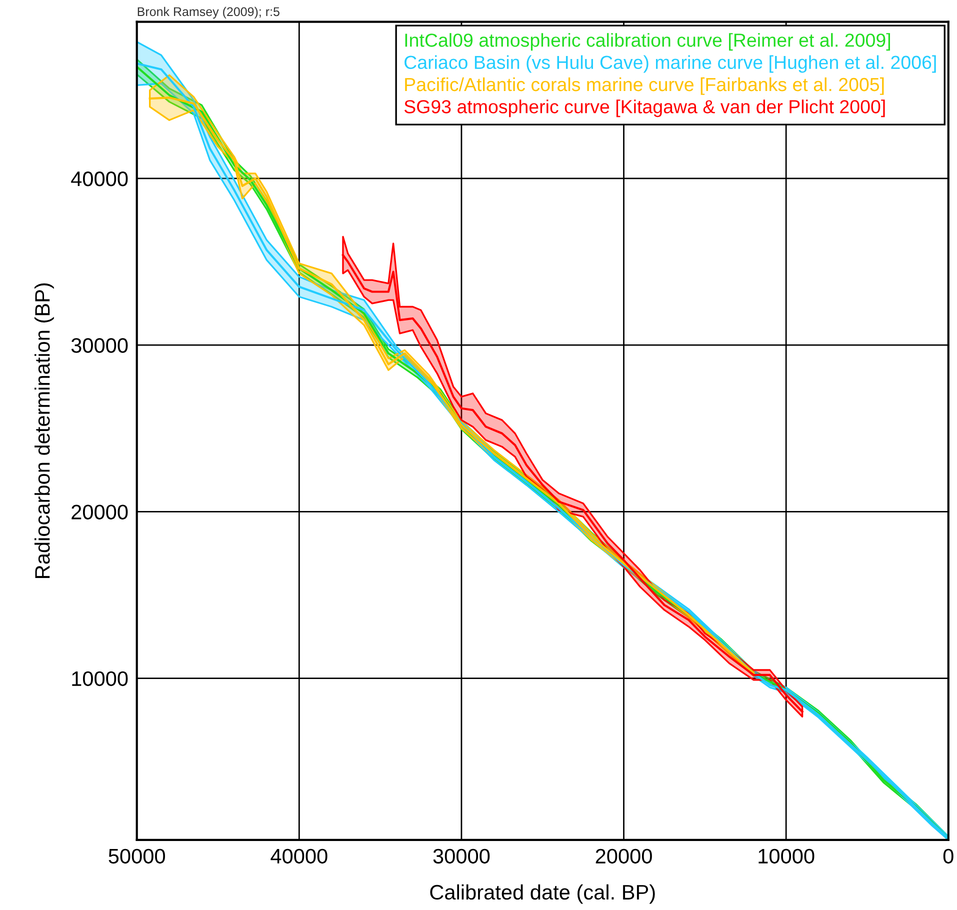  I want to click on y-tick-label: 20000, so click(100, 512).